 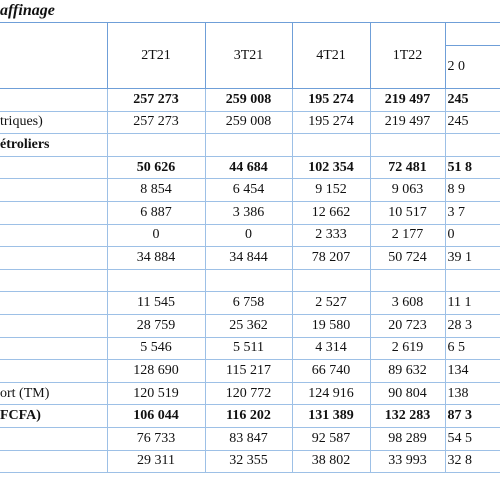 I want to click on column-header: 3T21, so click(x=248, y=55).